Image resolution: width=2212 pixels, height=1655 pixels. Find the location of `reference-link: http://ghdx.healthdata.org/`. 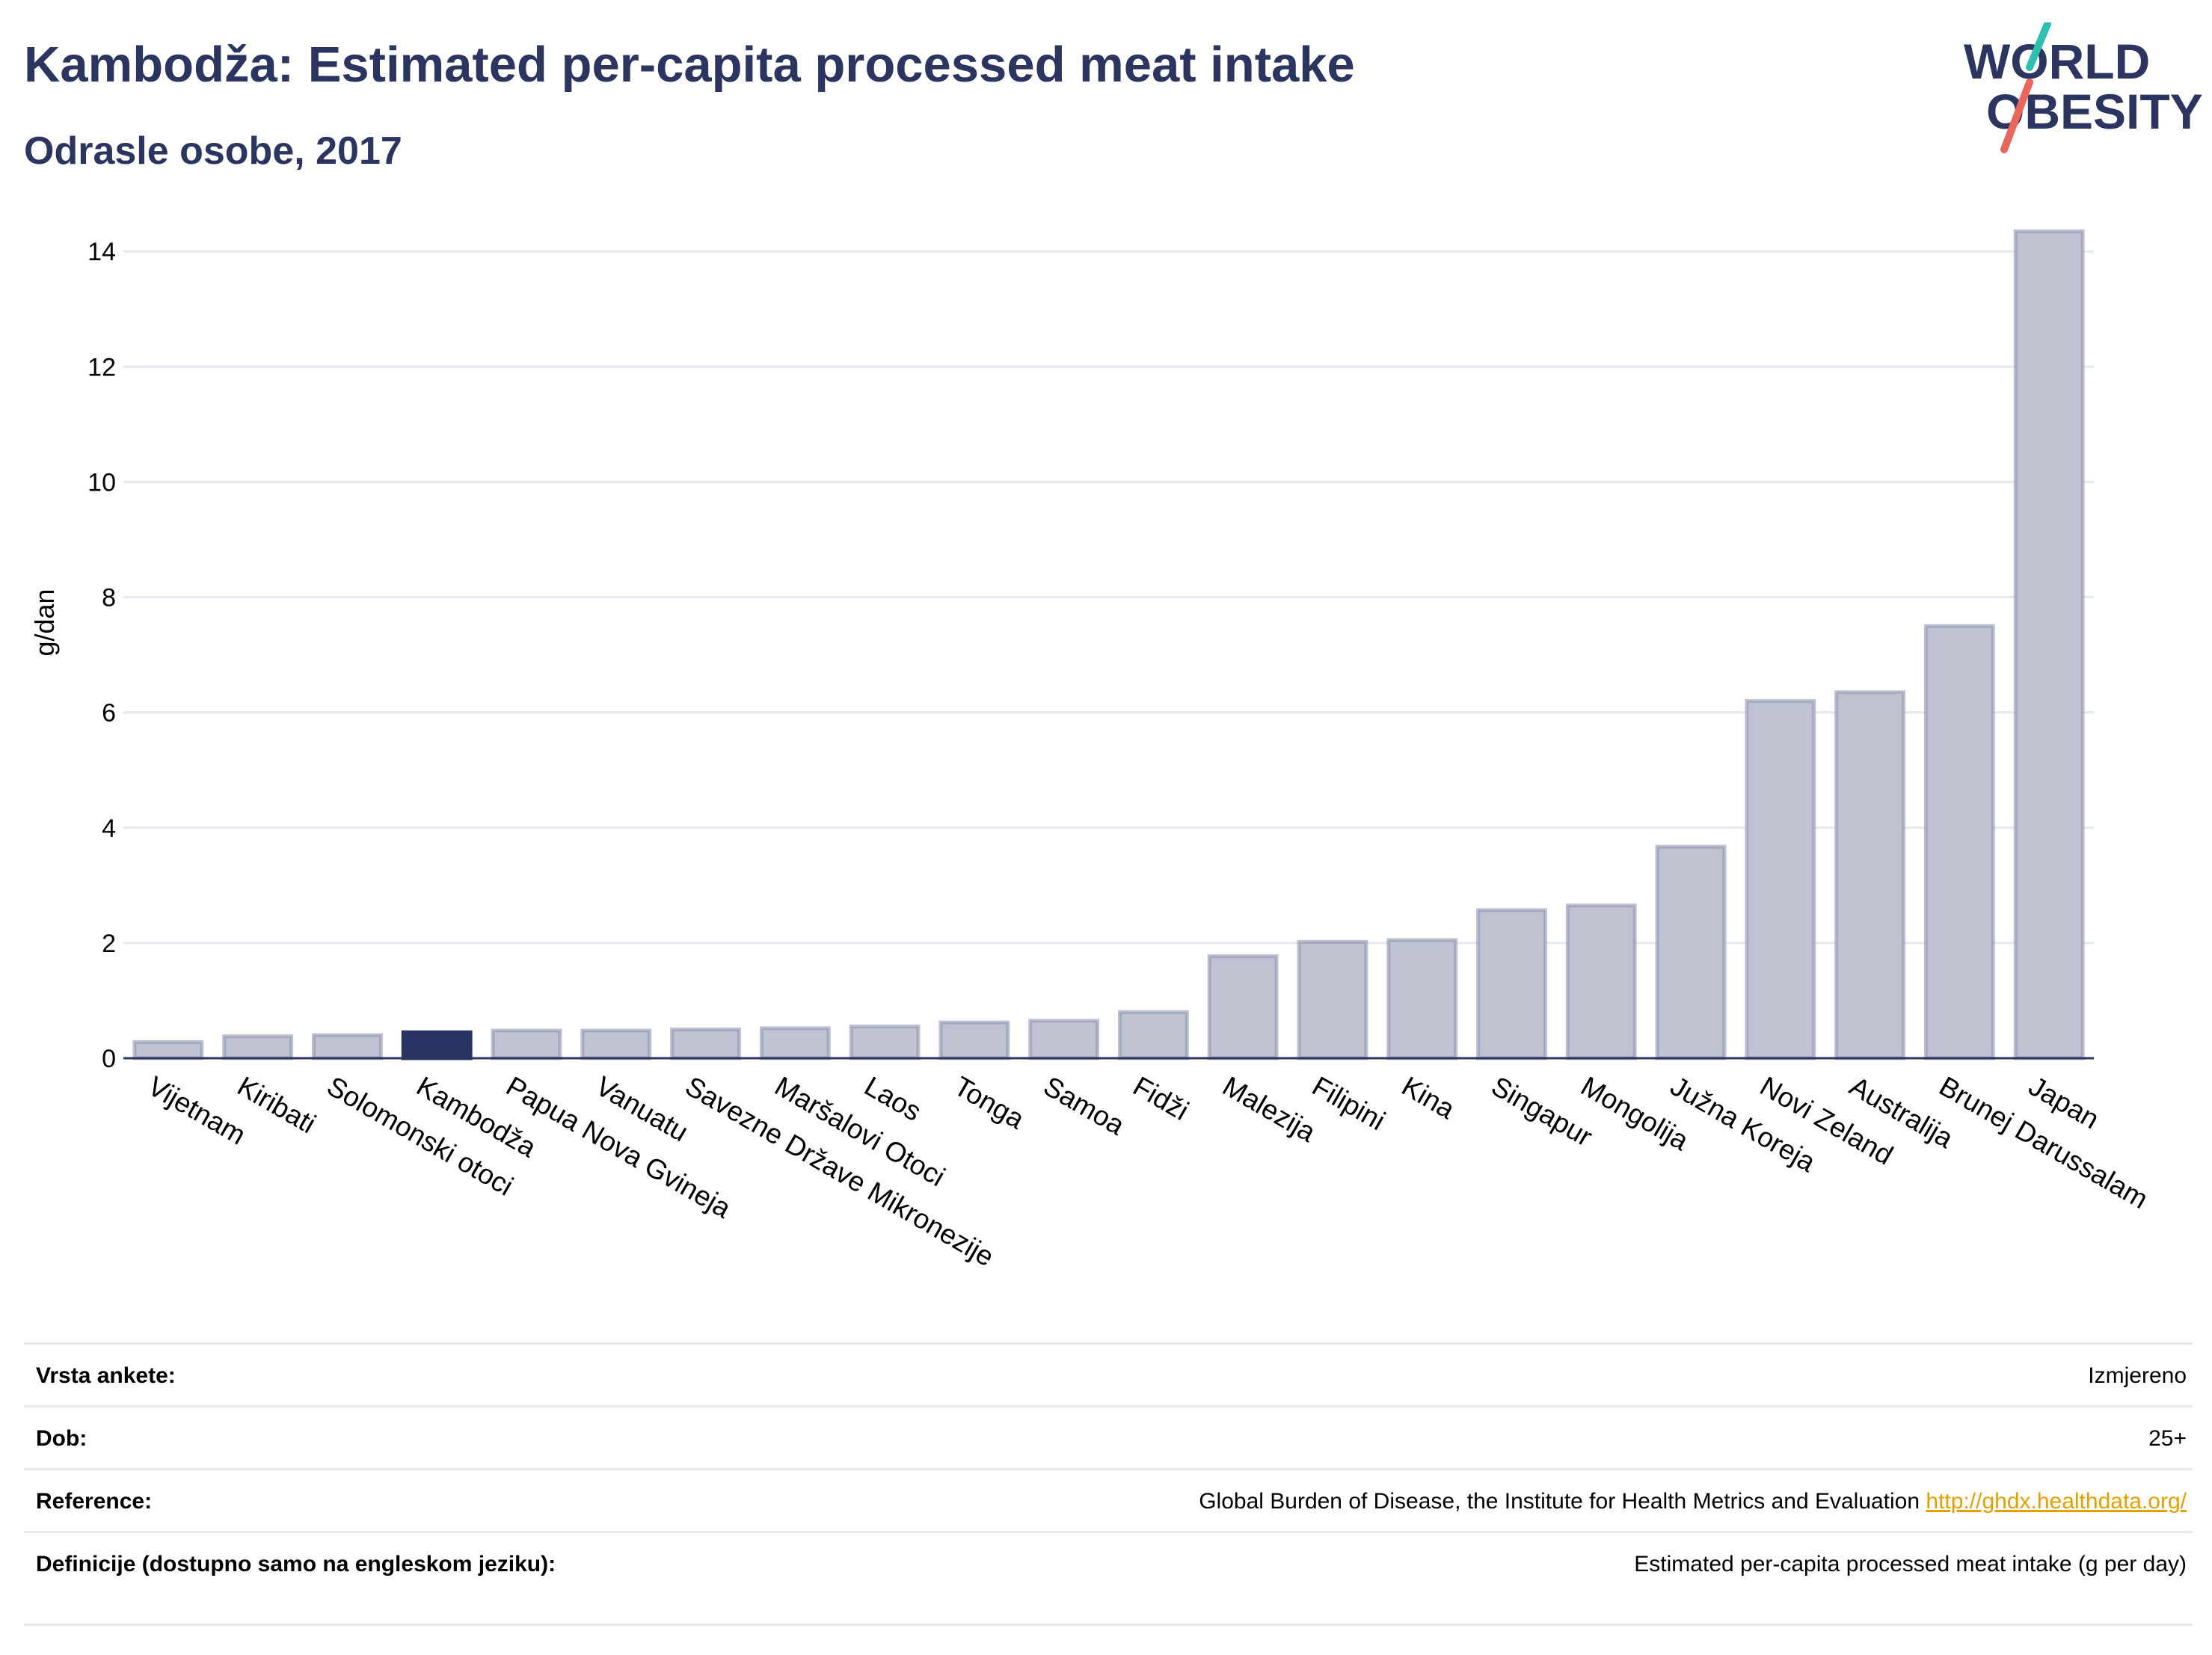

reference-link: http://ghdx.healthdata.org/ is located at coordinates (2056, 1501).